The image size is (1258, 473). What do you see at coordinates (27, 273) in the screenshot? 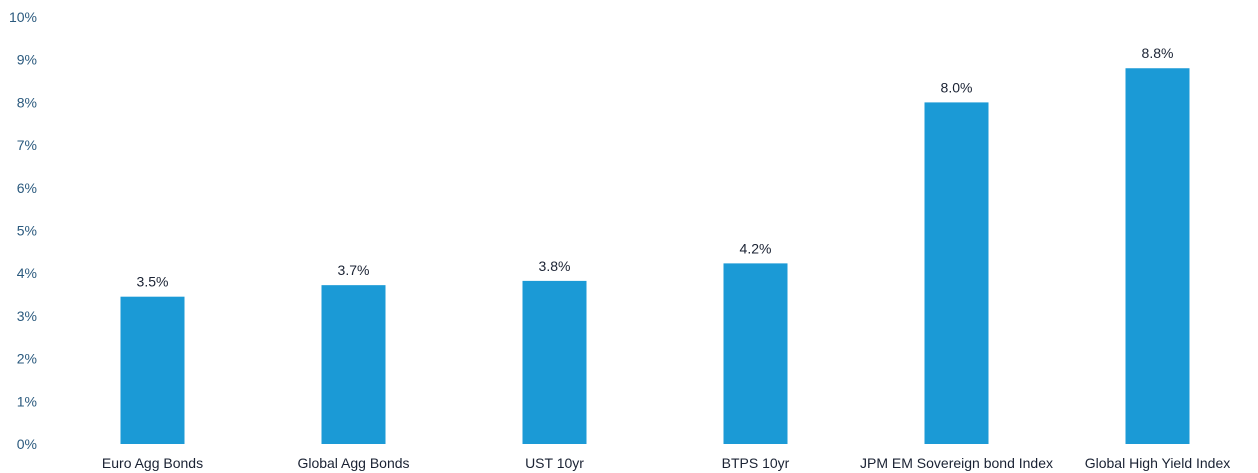
I see `y-tick-label: 4%` at bounding box center [27, 273].